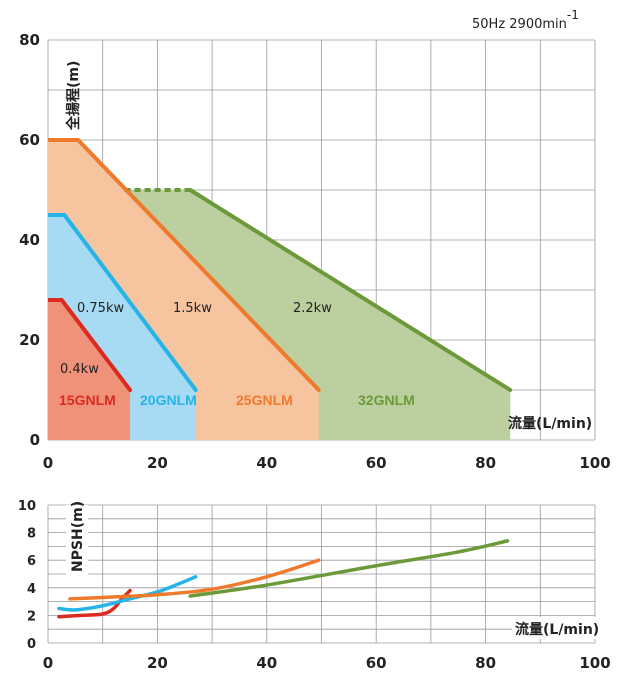  I want to click on head-curve-20gnlm, so click(130, 302).